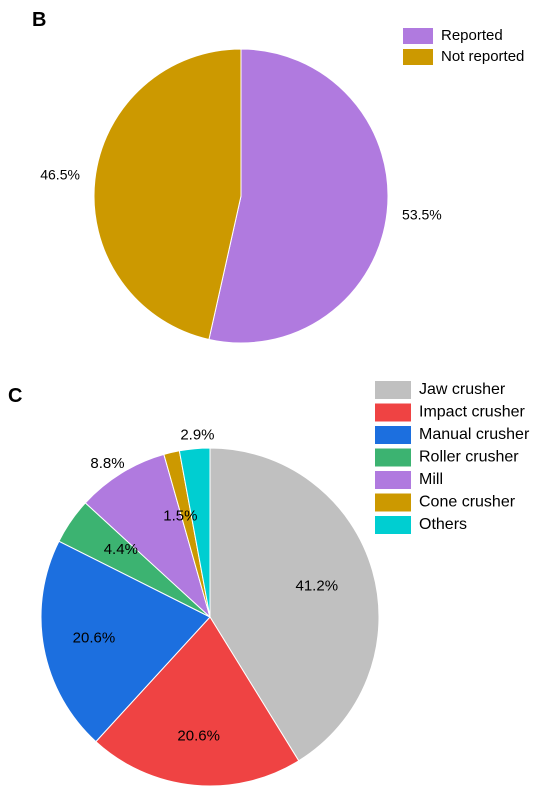 The height and width of the screenshot is (796, 550). Describe the element at coordinates (469, 457) in the screenshot. I see `legend-label-roller-crusher: Roller crusher` at that location.